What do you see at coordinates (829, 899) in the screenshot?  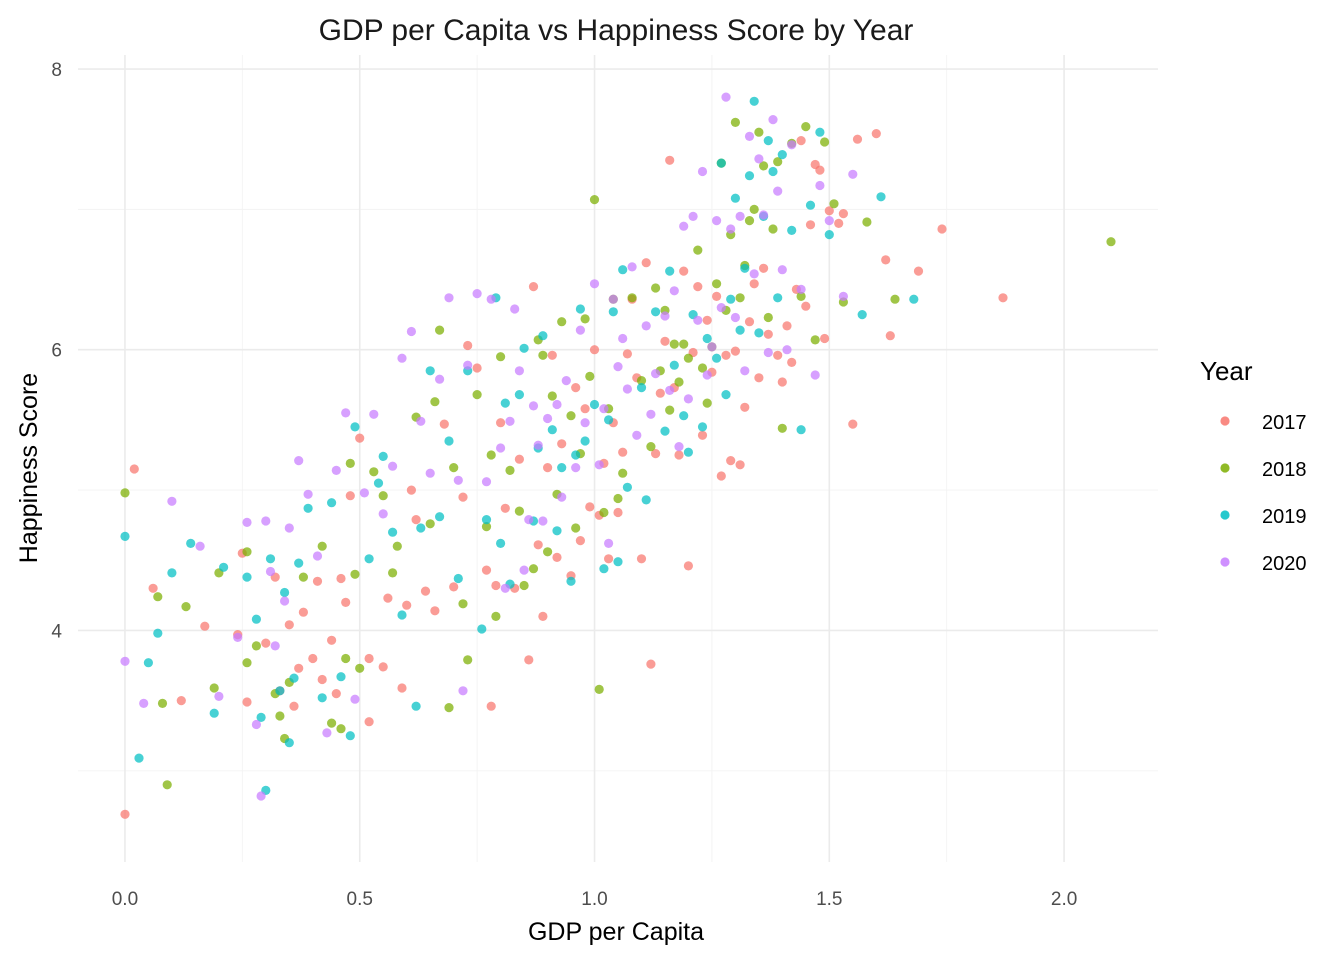 I see `x-tick-label: 1.5` at bounding box center [829, 899].